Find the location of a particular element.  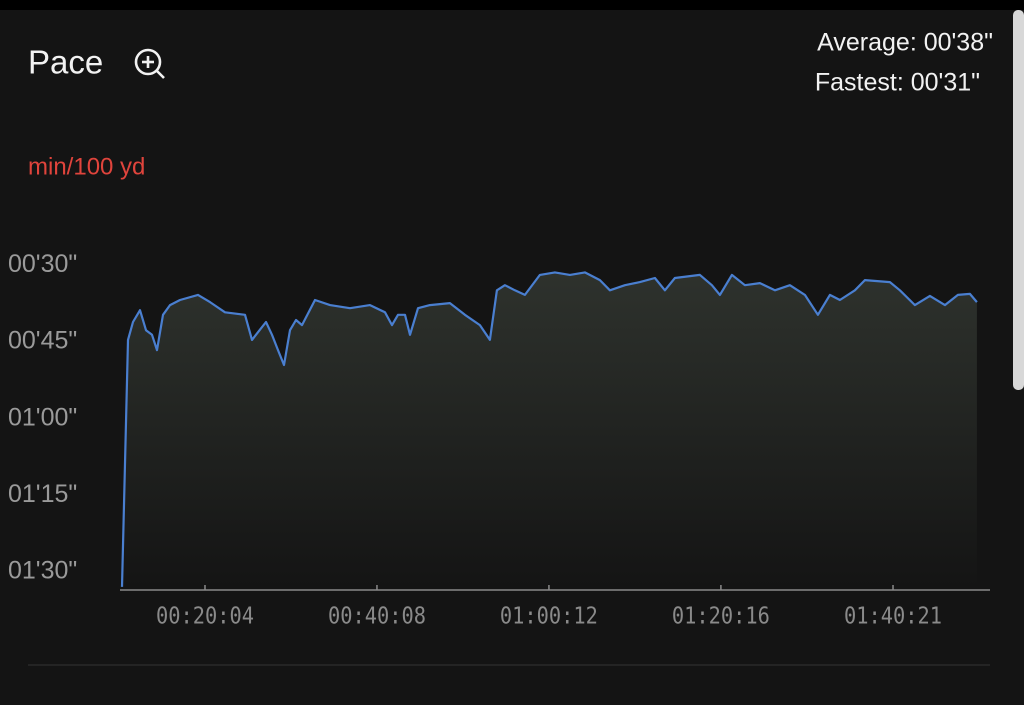

zoom-lens is located at coordinates (148, 62).